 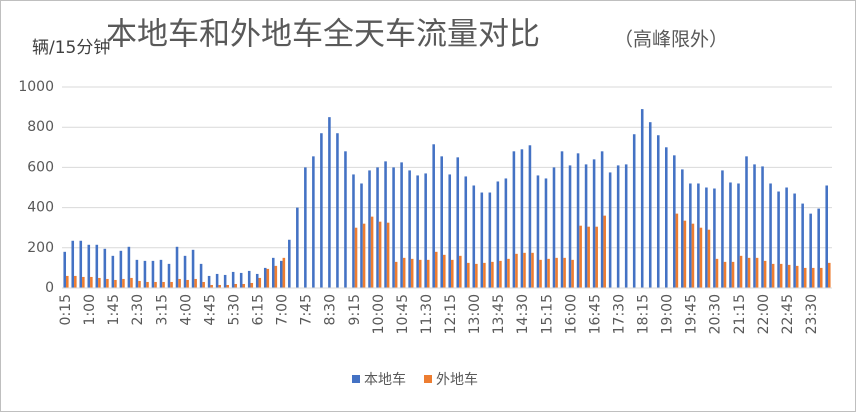 What do you see at coordinates (90, 309) in the screenshot?
I see `x-tick-label: 1:00` at bounding box center [90, 309].